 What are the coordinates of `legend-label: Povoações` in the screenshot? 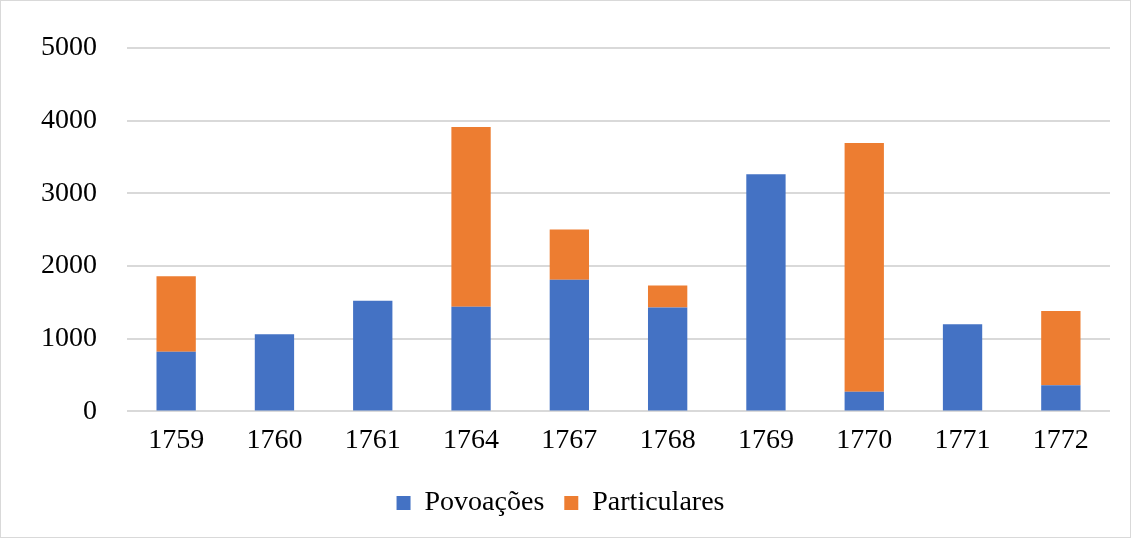 It's located at (484, 501).